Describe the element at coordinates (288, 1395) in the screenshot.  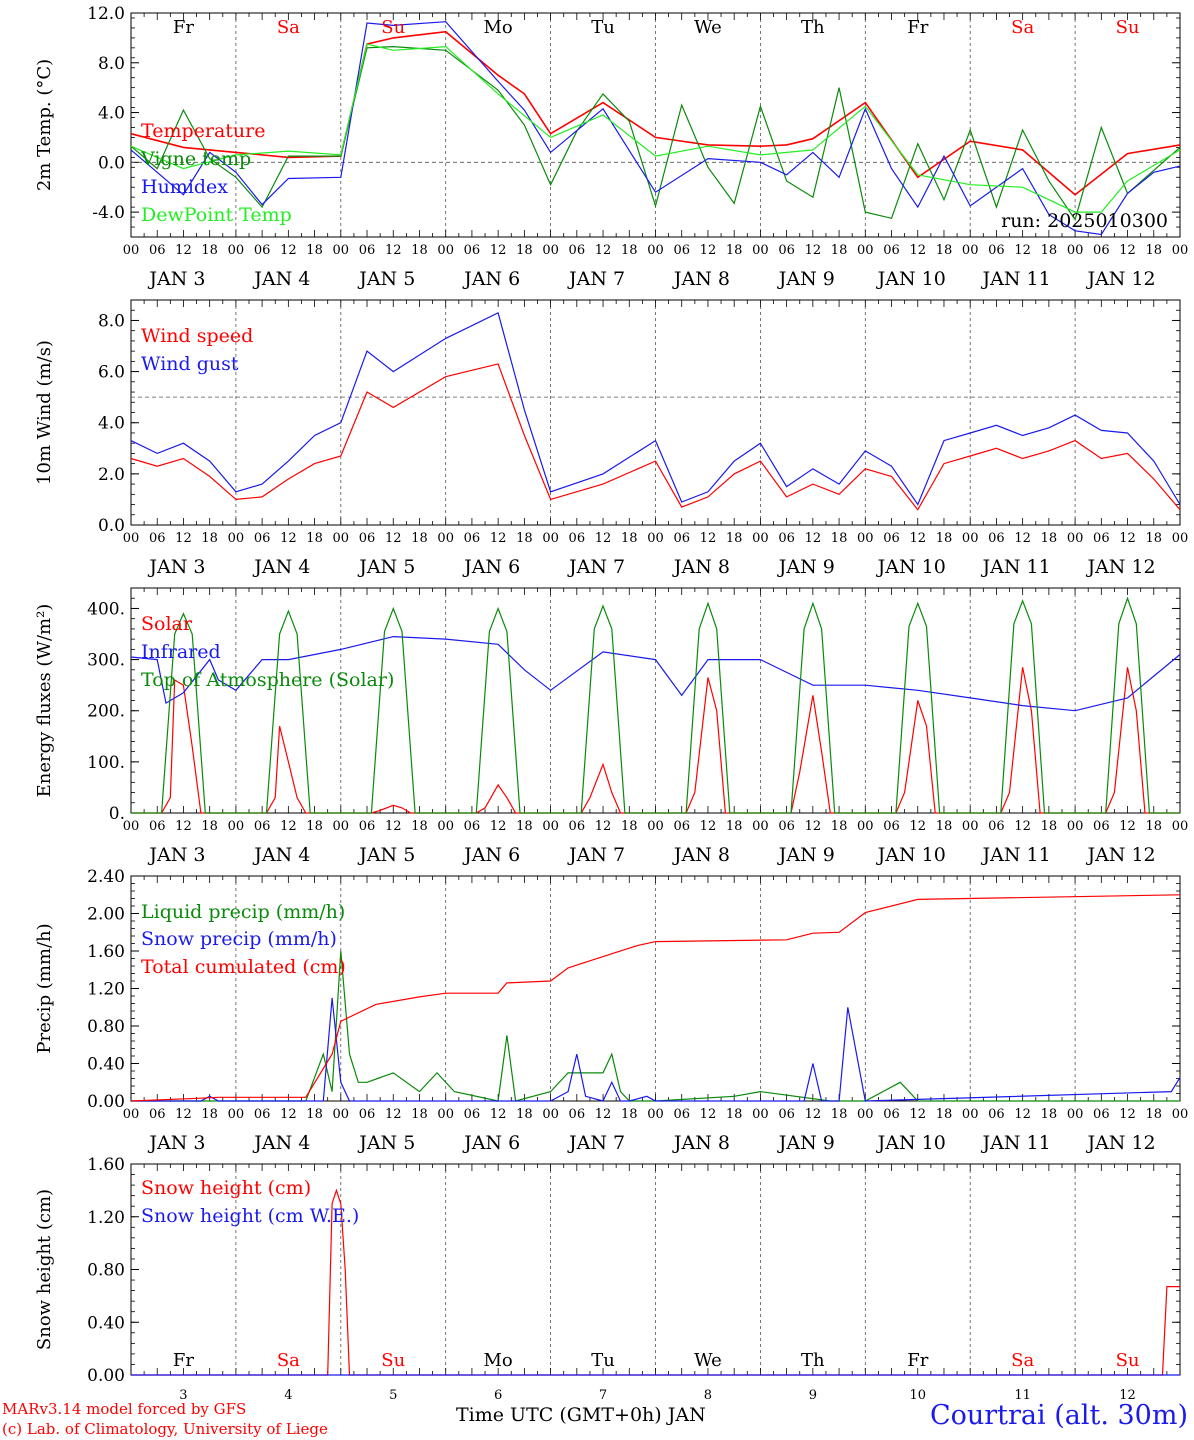
I see `day-number-label: 4` at that location.